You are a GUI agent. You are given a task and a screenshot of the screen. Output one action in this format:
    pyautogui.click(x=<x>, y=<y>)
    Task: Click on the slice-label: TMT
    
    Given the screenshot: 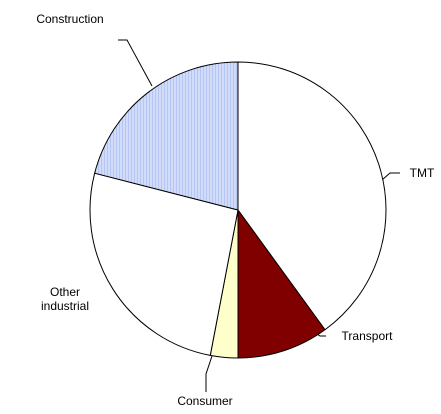 What is the action you would take?
    pyautogui.click(x=422, y=173)
    